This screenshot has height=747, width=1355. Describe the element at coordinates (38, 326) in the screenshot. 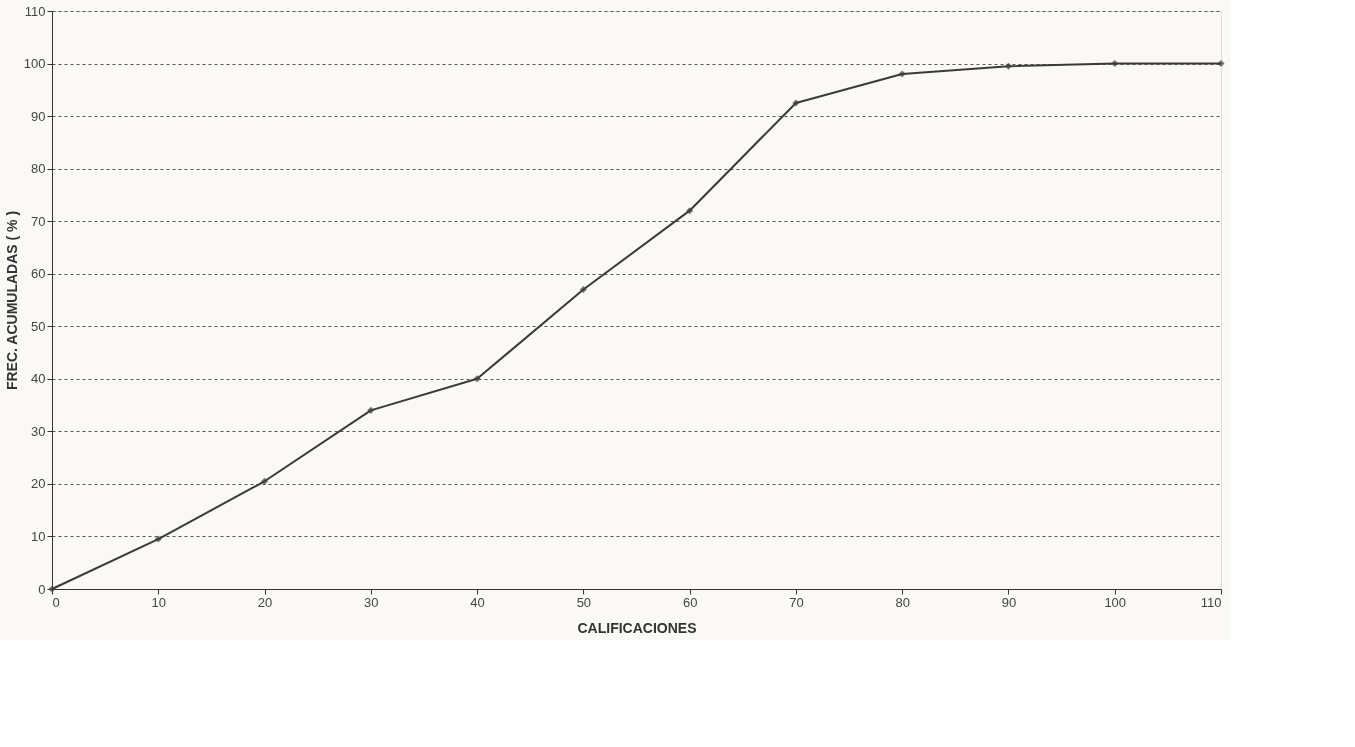

I see `y-tick-label: 50` at that location.